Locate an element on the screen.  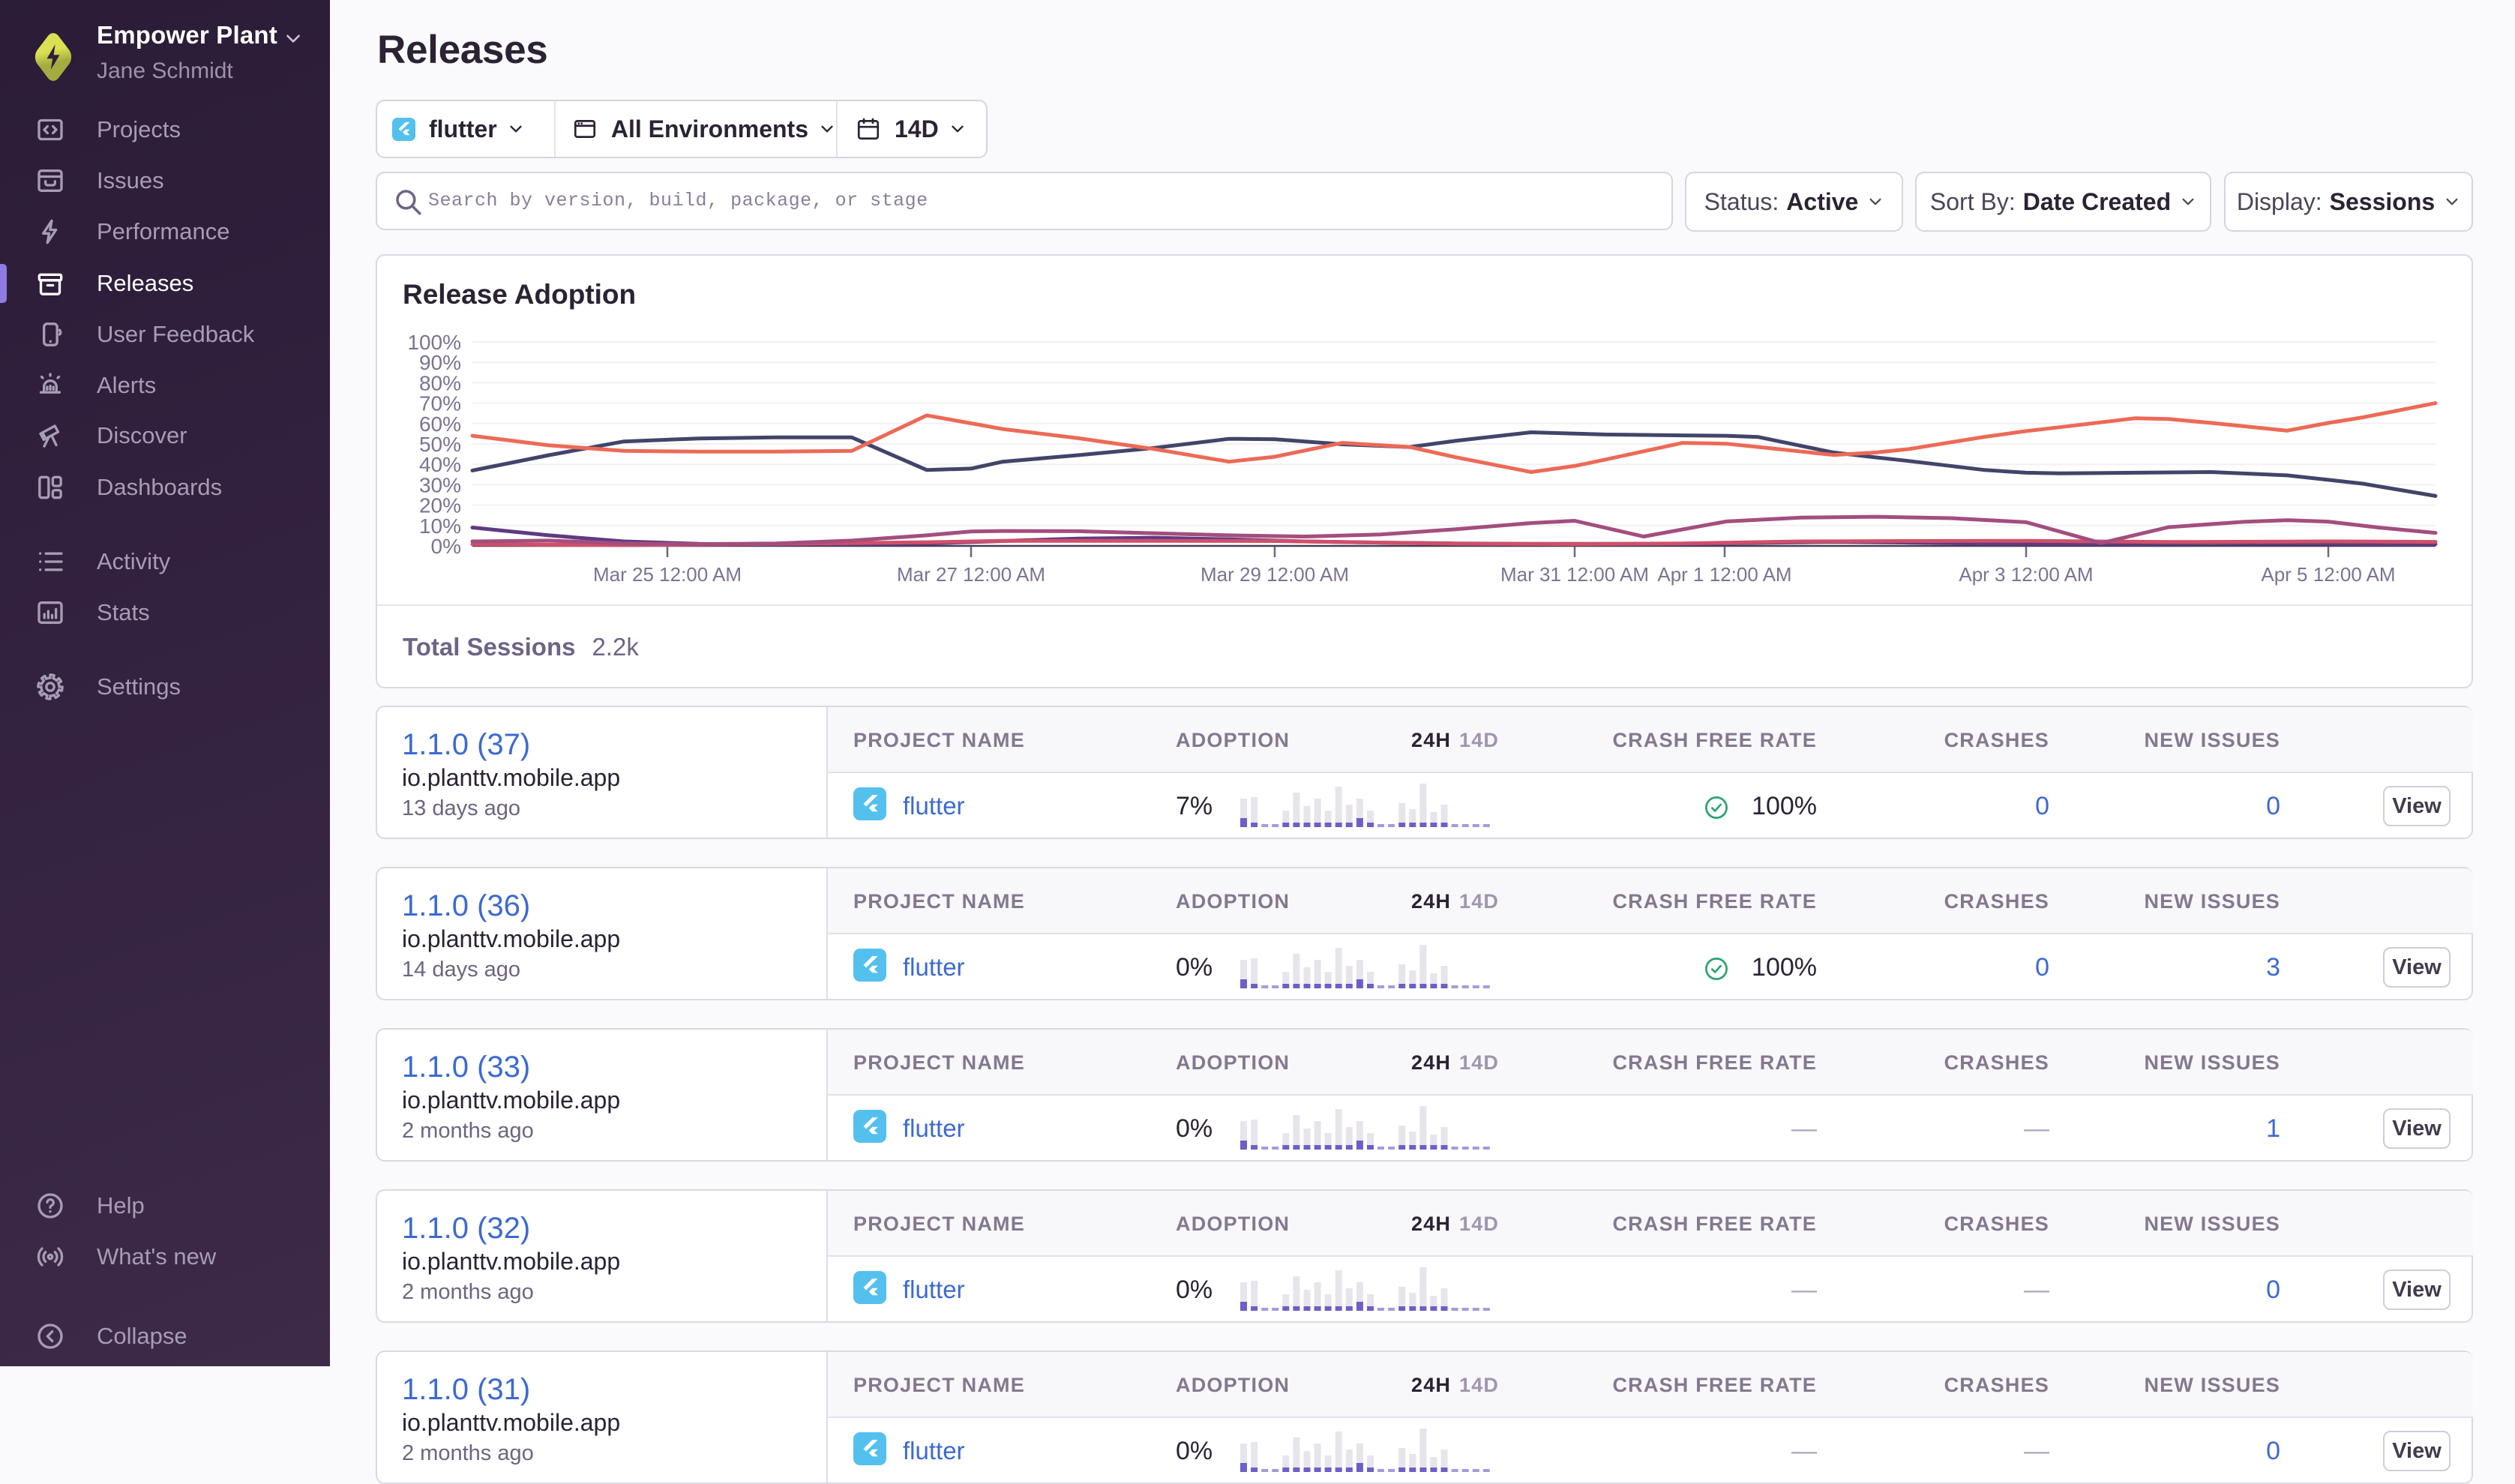
svg-text: 20% is located at coordinates (440, 505).